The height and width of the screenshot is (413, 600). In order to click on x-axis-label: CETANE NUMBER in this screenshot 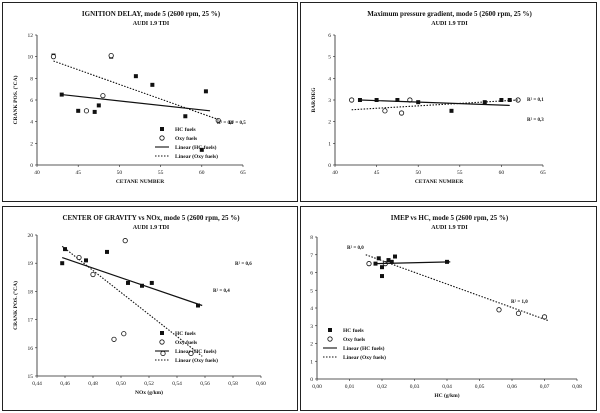, I will do `click(439, 182)`.